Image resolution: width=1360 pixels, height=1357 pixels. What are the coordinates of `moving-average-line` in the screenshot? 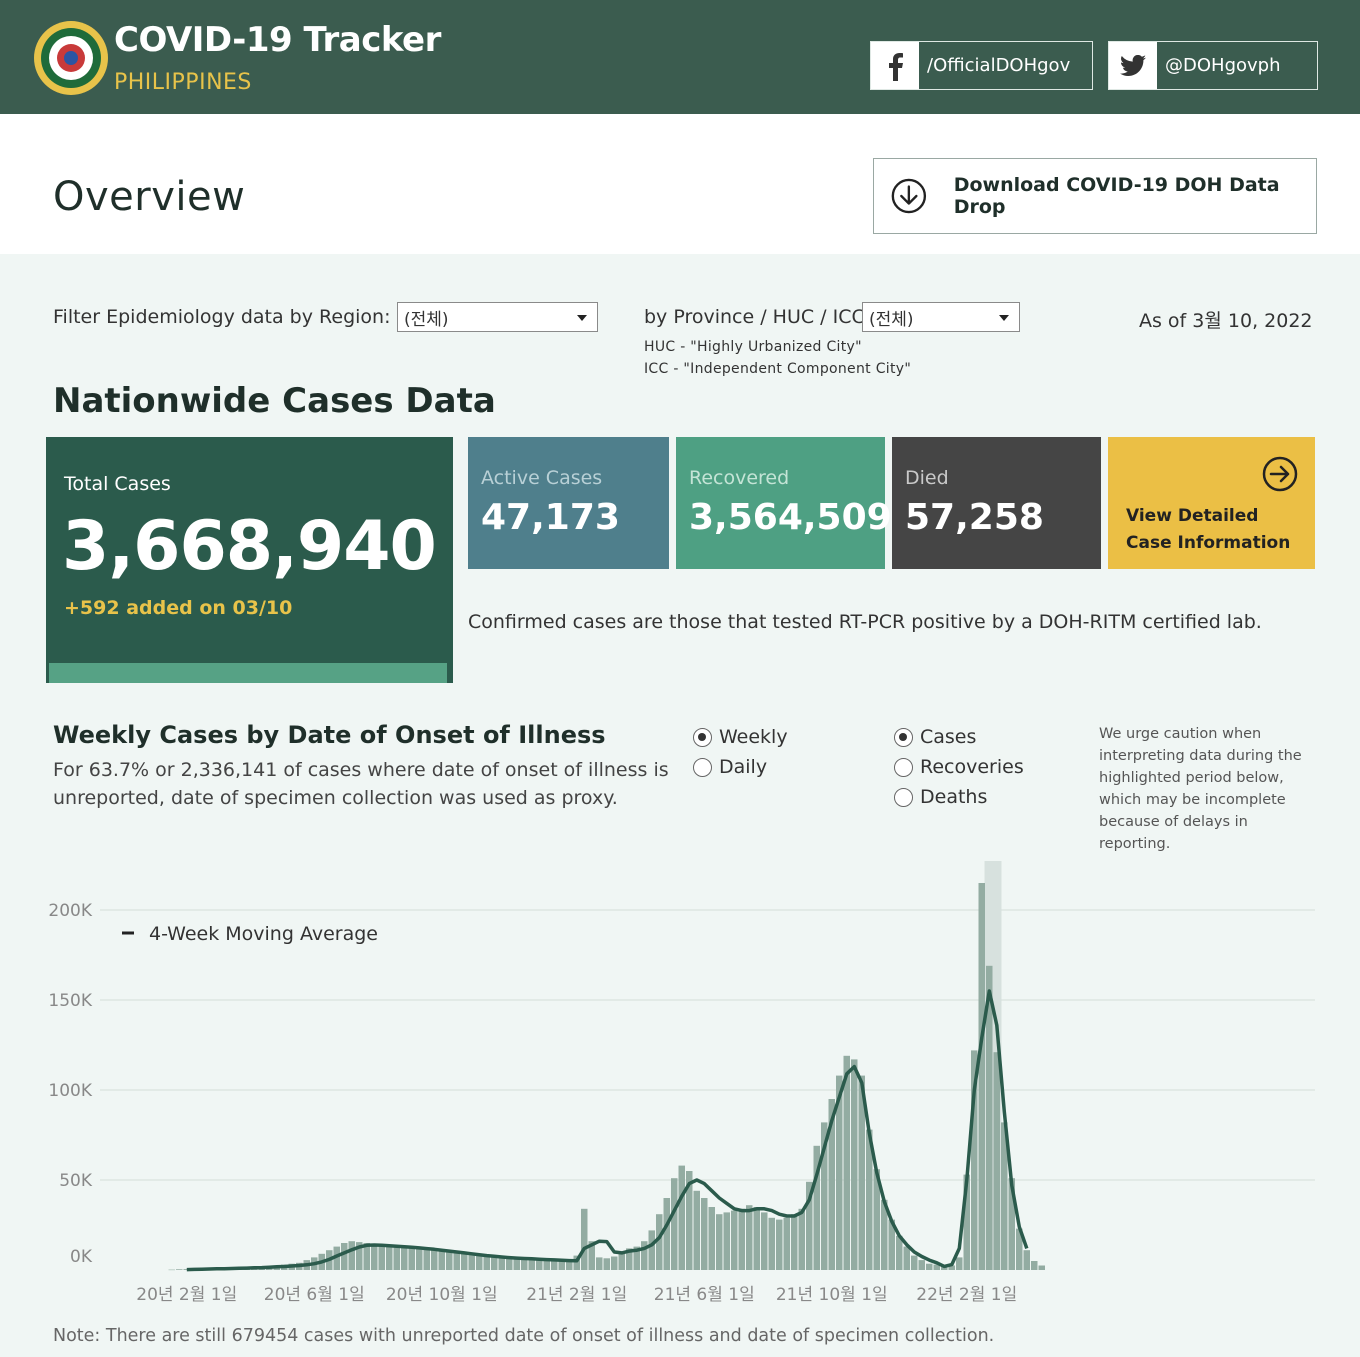 It's located at (607, 1130).